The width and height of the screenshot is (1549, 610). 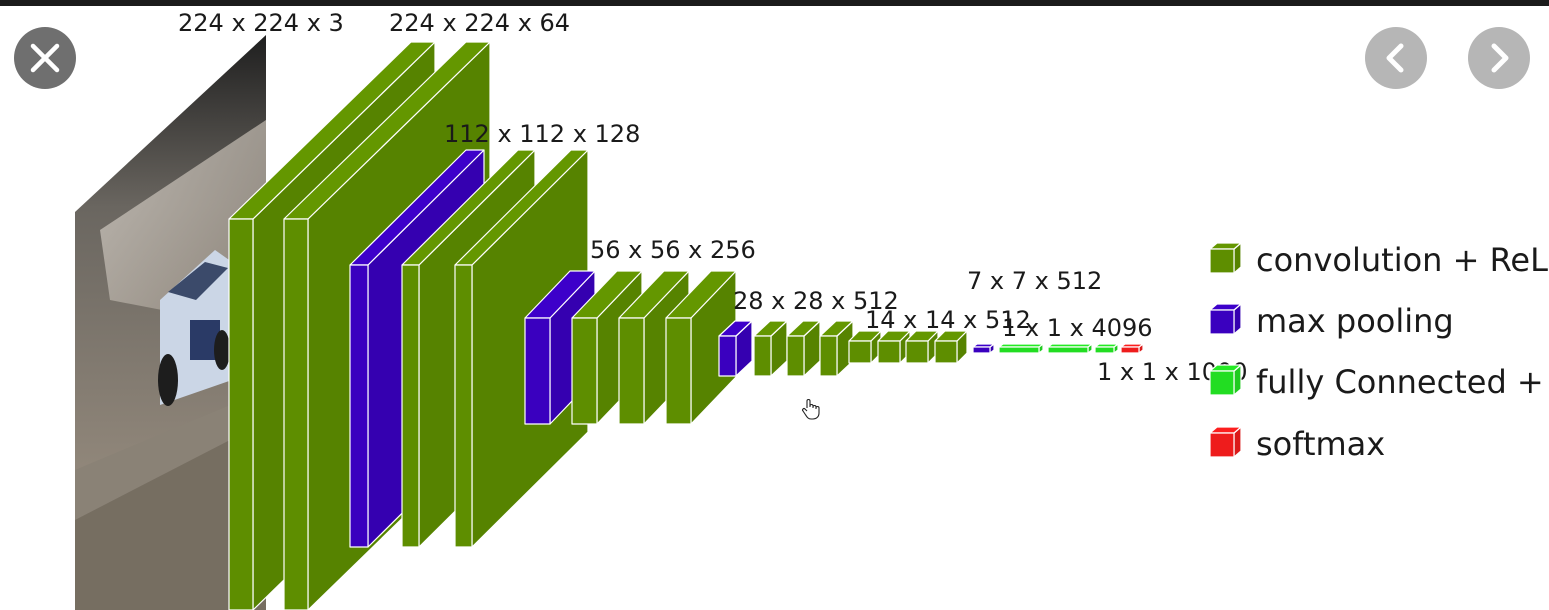 What do you see at coordinates (816, 301) in the screenshot?
I see `conv4-dimension-label: 28 x 28 x 512` at bounding box center [816, 301].